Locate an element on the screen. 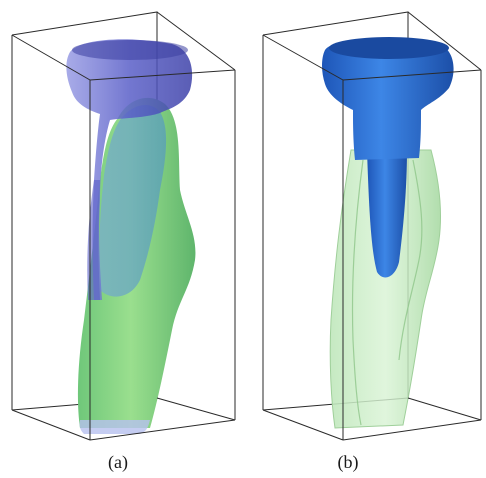 The height and width of the screenshot is (478, 486). bone-contour-right is located at coordinates (410, 260).